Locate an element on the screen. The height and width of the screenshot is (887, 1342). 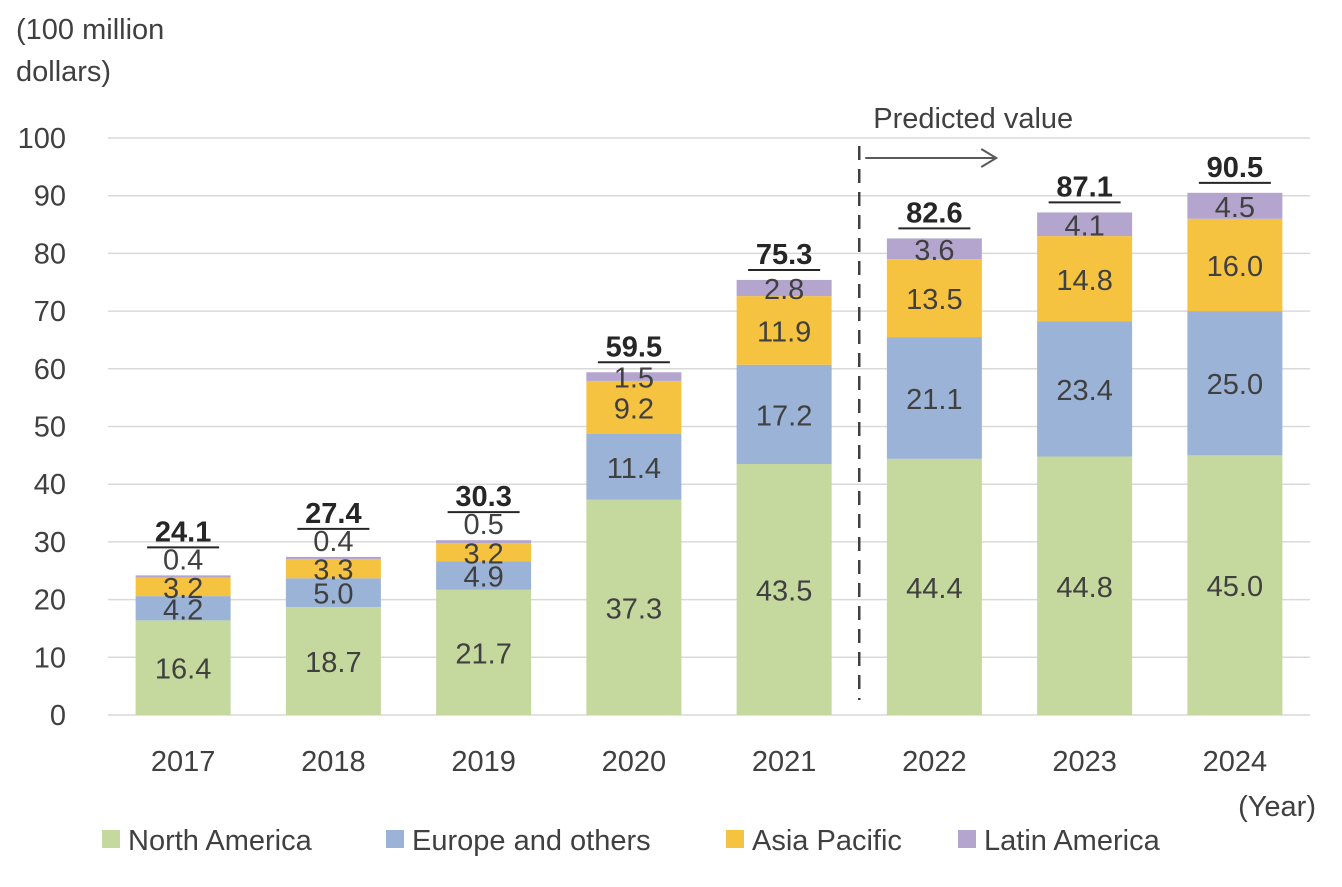
segment-label: 13.5 is located at coordinates (934, 300).